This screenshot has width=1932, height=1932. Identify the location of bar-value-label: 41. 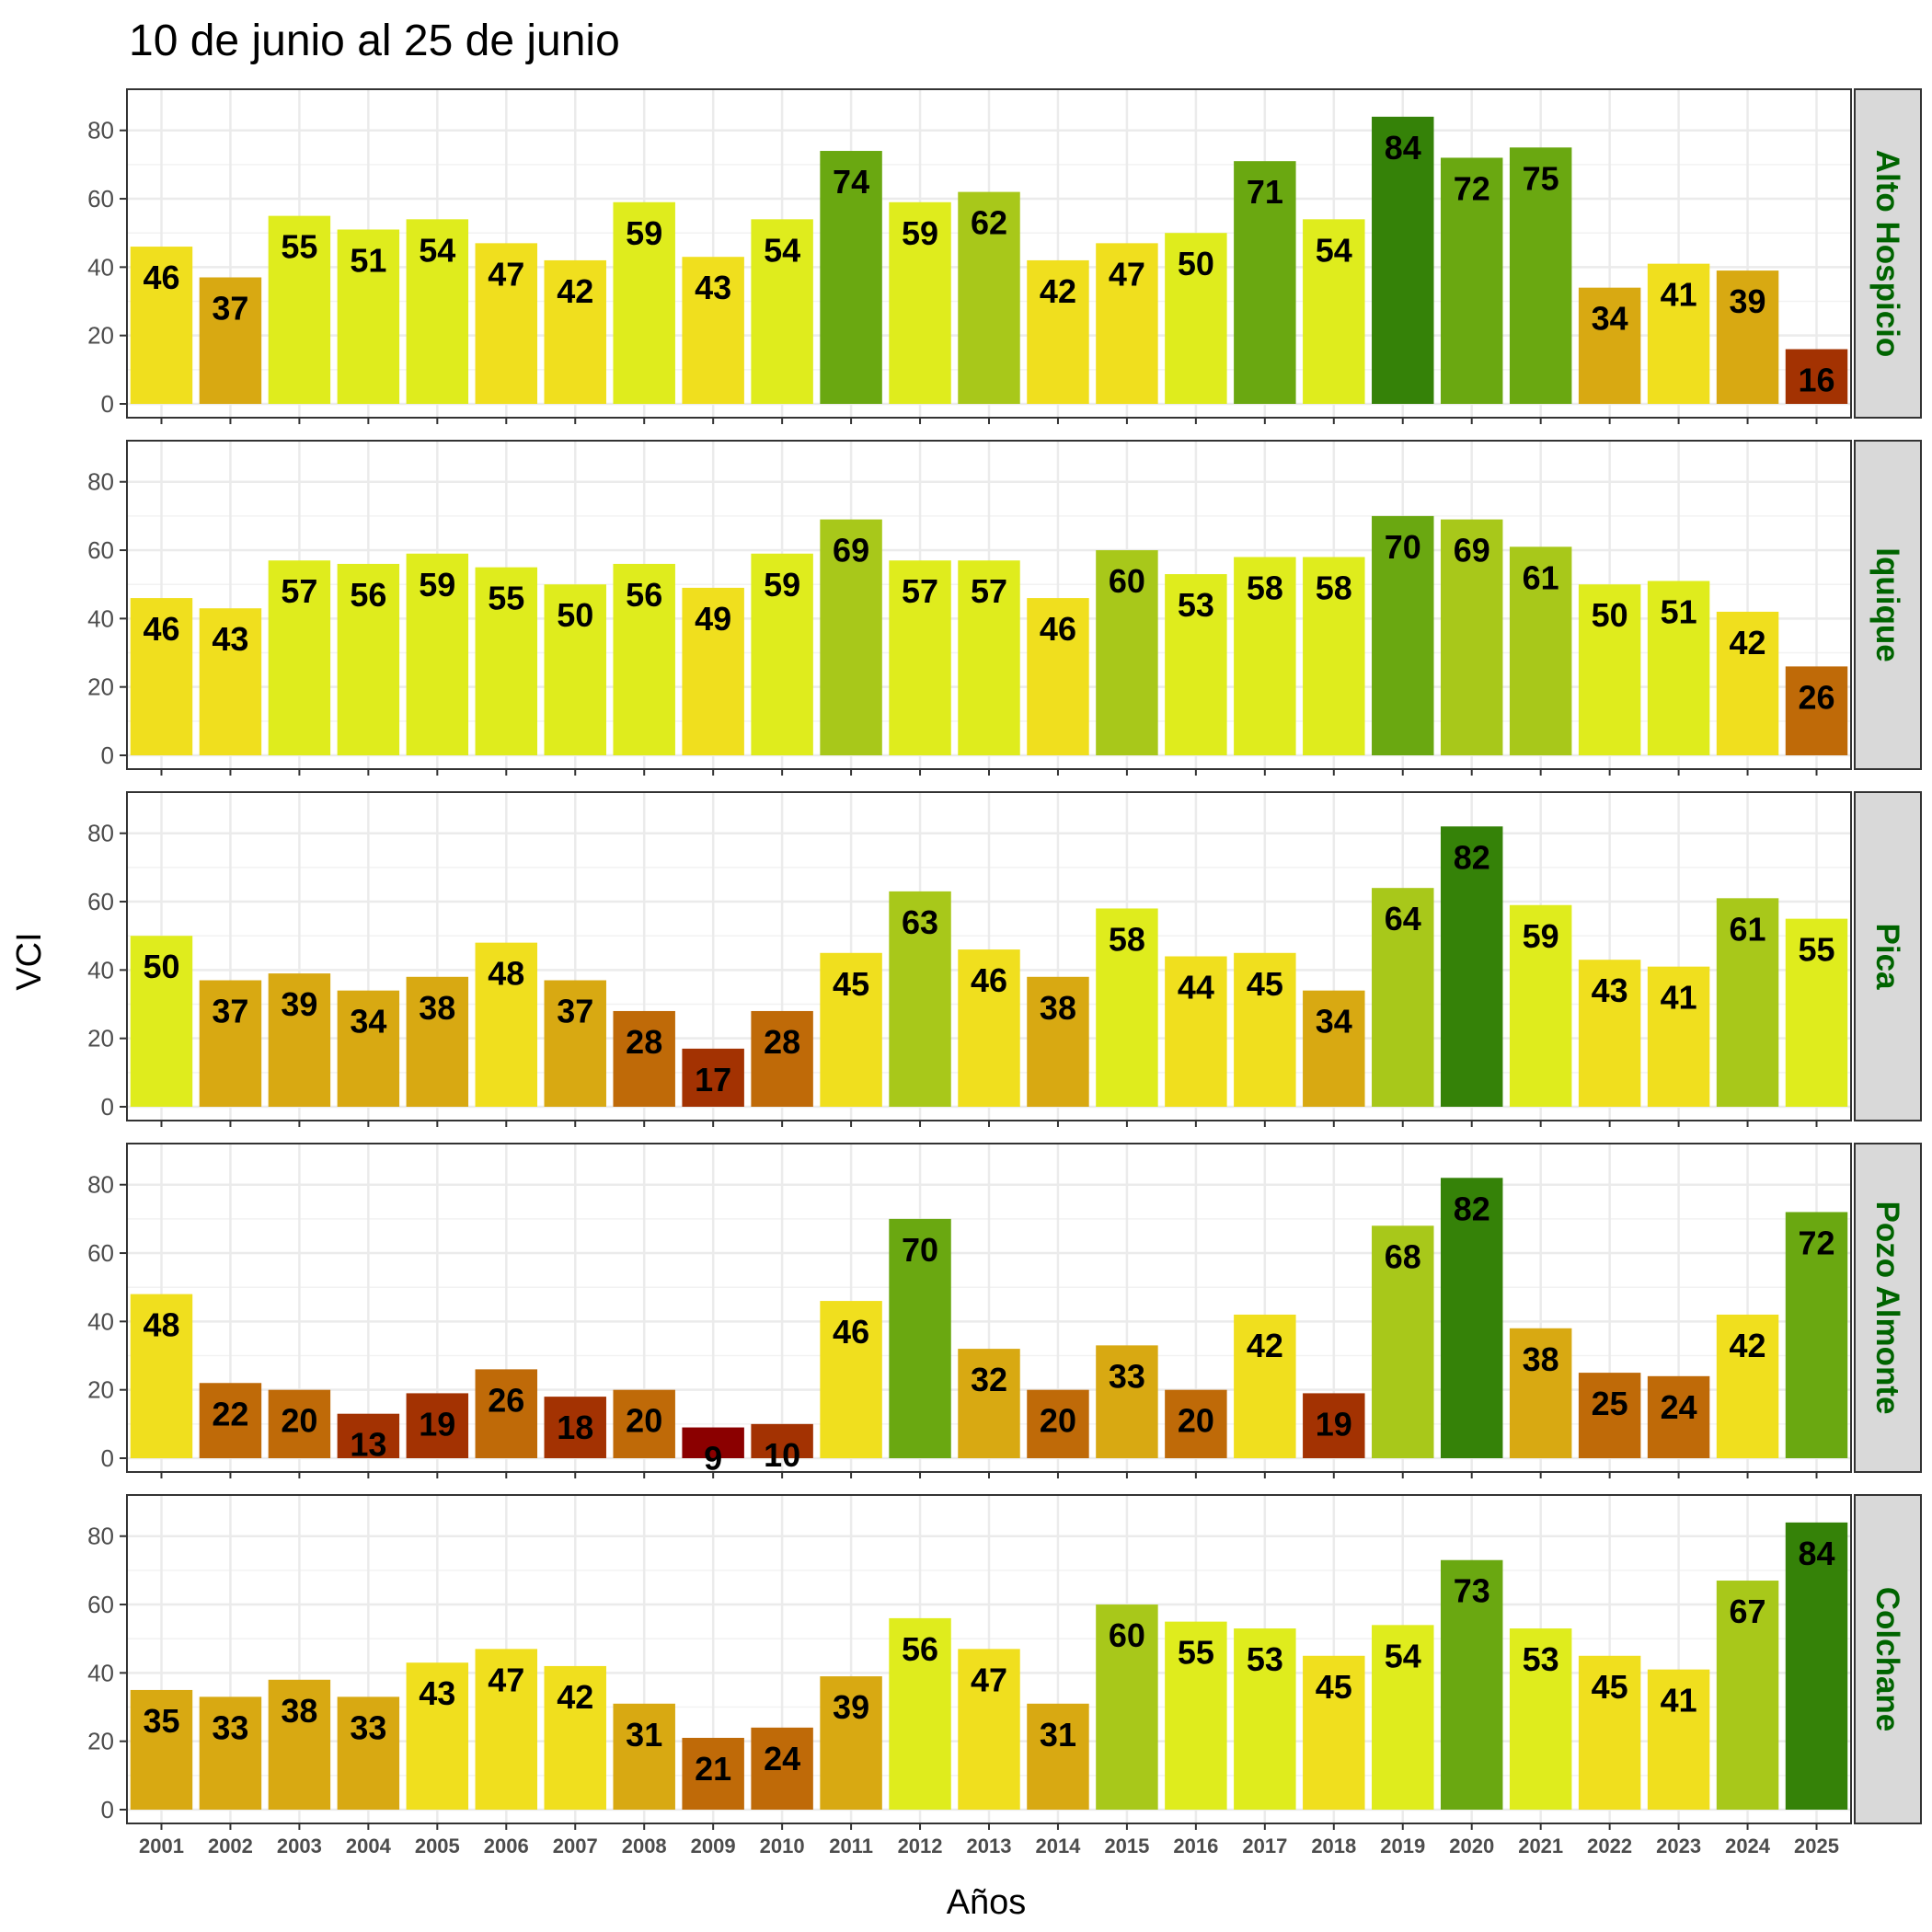
(1679, 998).